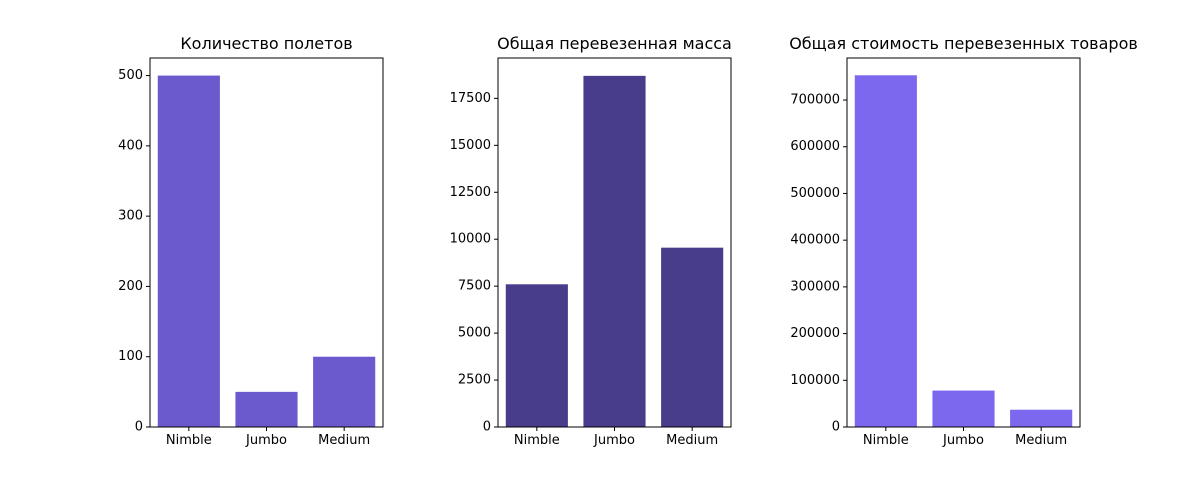 The height and width of the screenshot is (480, 1200). I want to click on y-tick-label: 300, so click(130, 216).